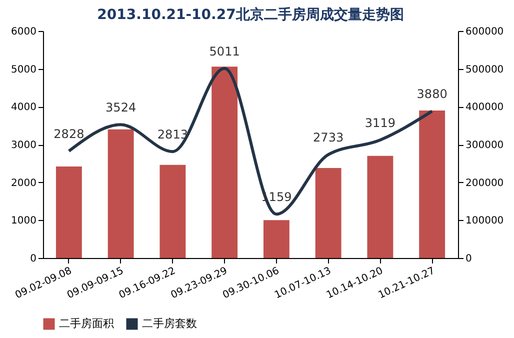  What do you see at coordinates (328, 137) in the screenshot?
I see `data-label: 2733` at bounding box center [328, 137].